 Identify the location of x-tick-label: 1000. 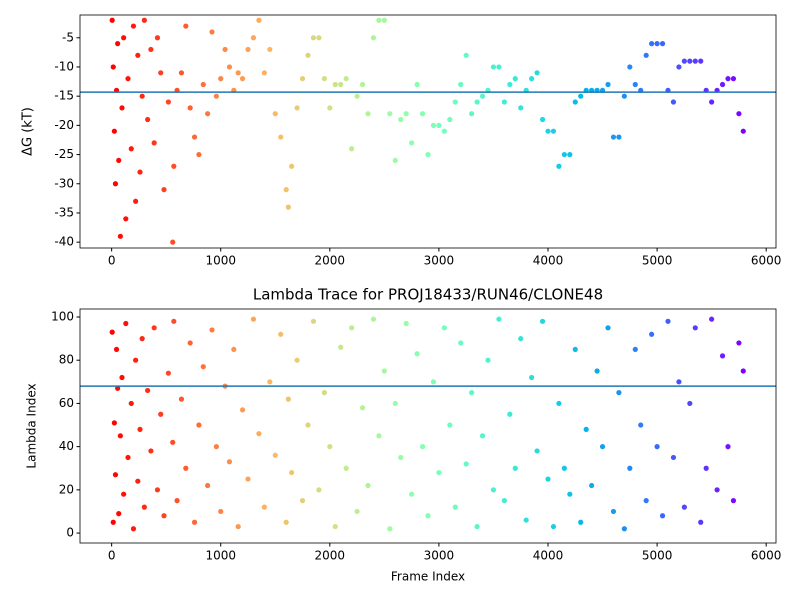
(220, 556).